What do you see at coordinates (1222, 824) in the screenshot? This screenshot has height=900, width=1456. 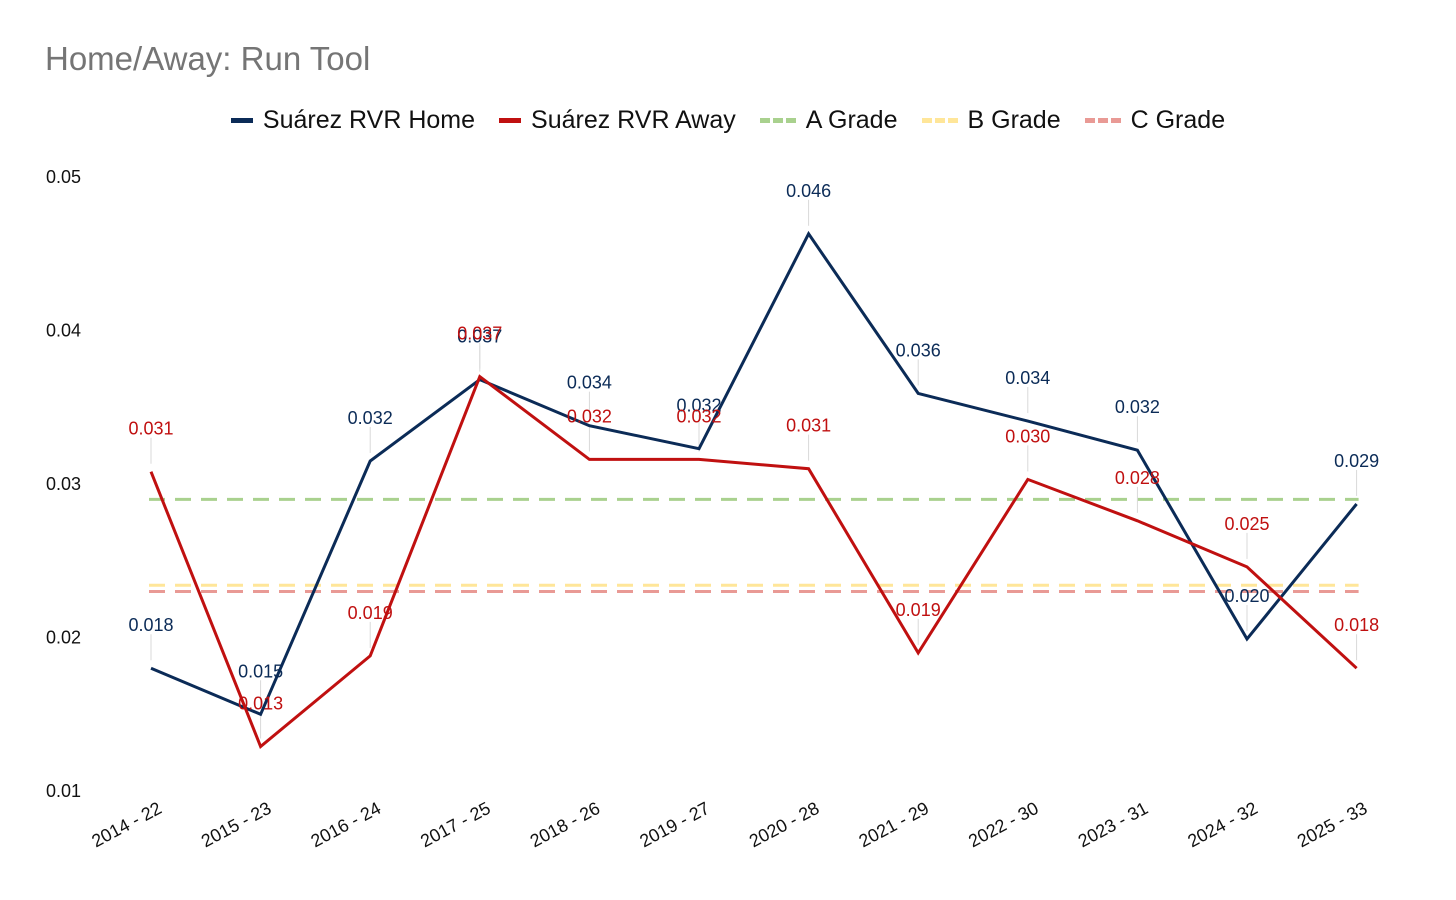 I see `x-tick-label: 2024 - 32` at bounding box center [1222, 824].